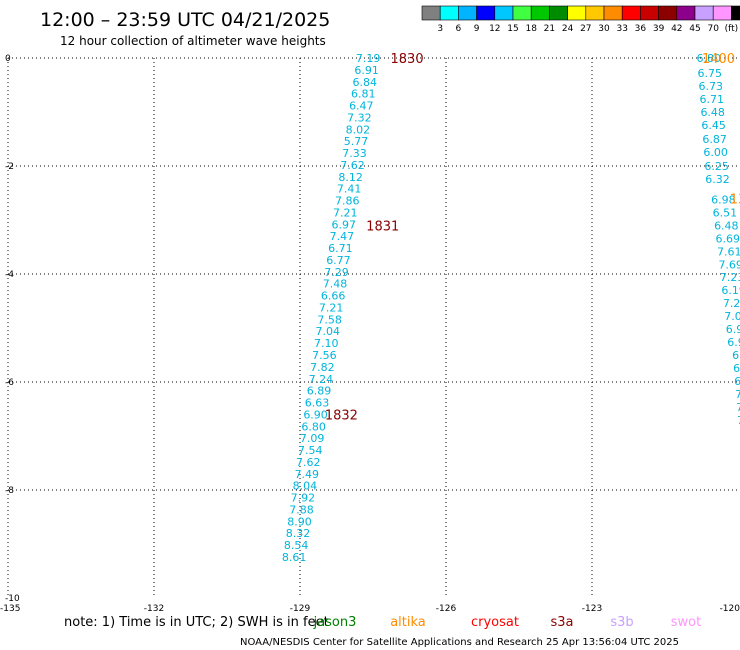 The image size is (740, 650). What do you see at coordinates (725, 212) in the screenshot?
I see `wave-height-label: 6.51` at bounding box center [725, 212].